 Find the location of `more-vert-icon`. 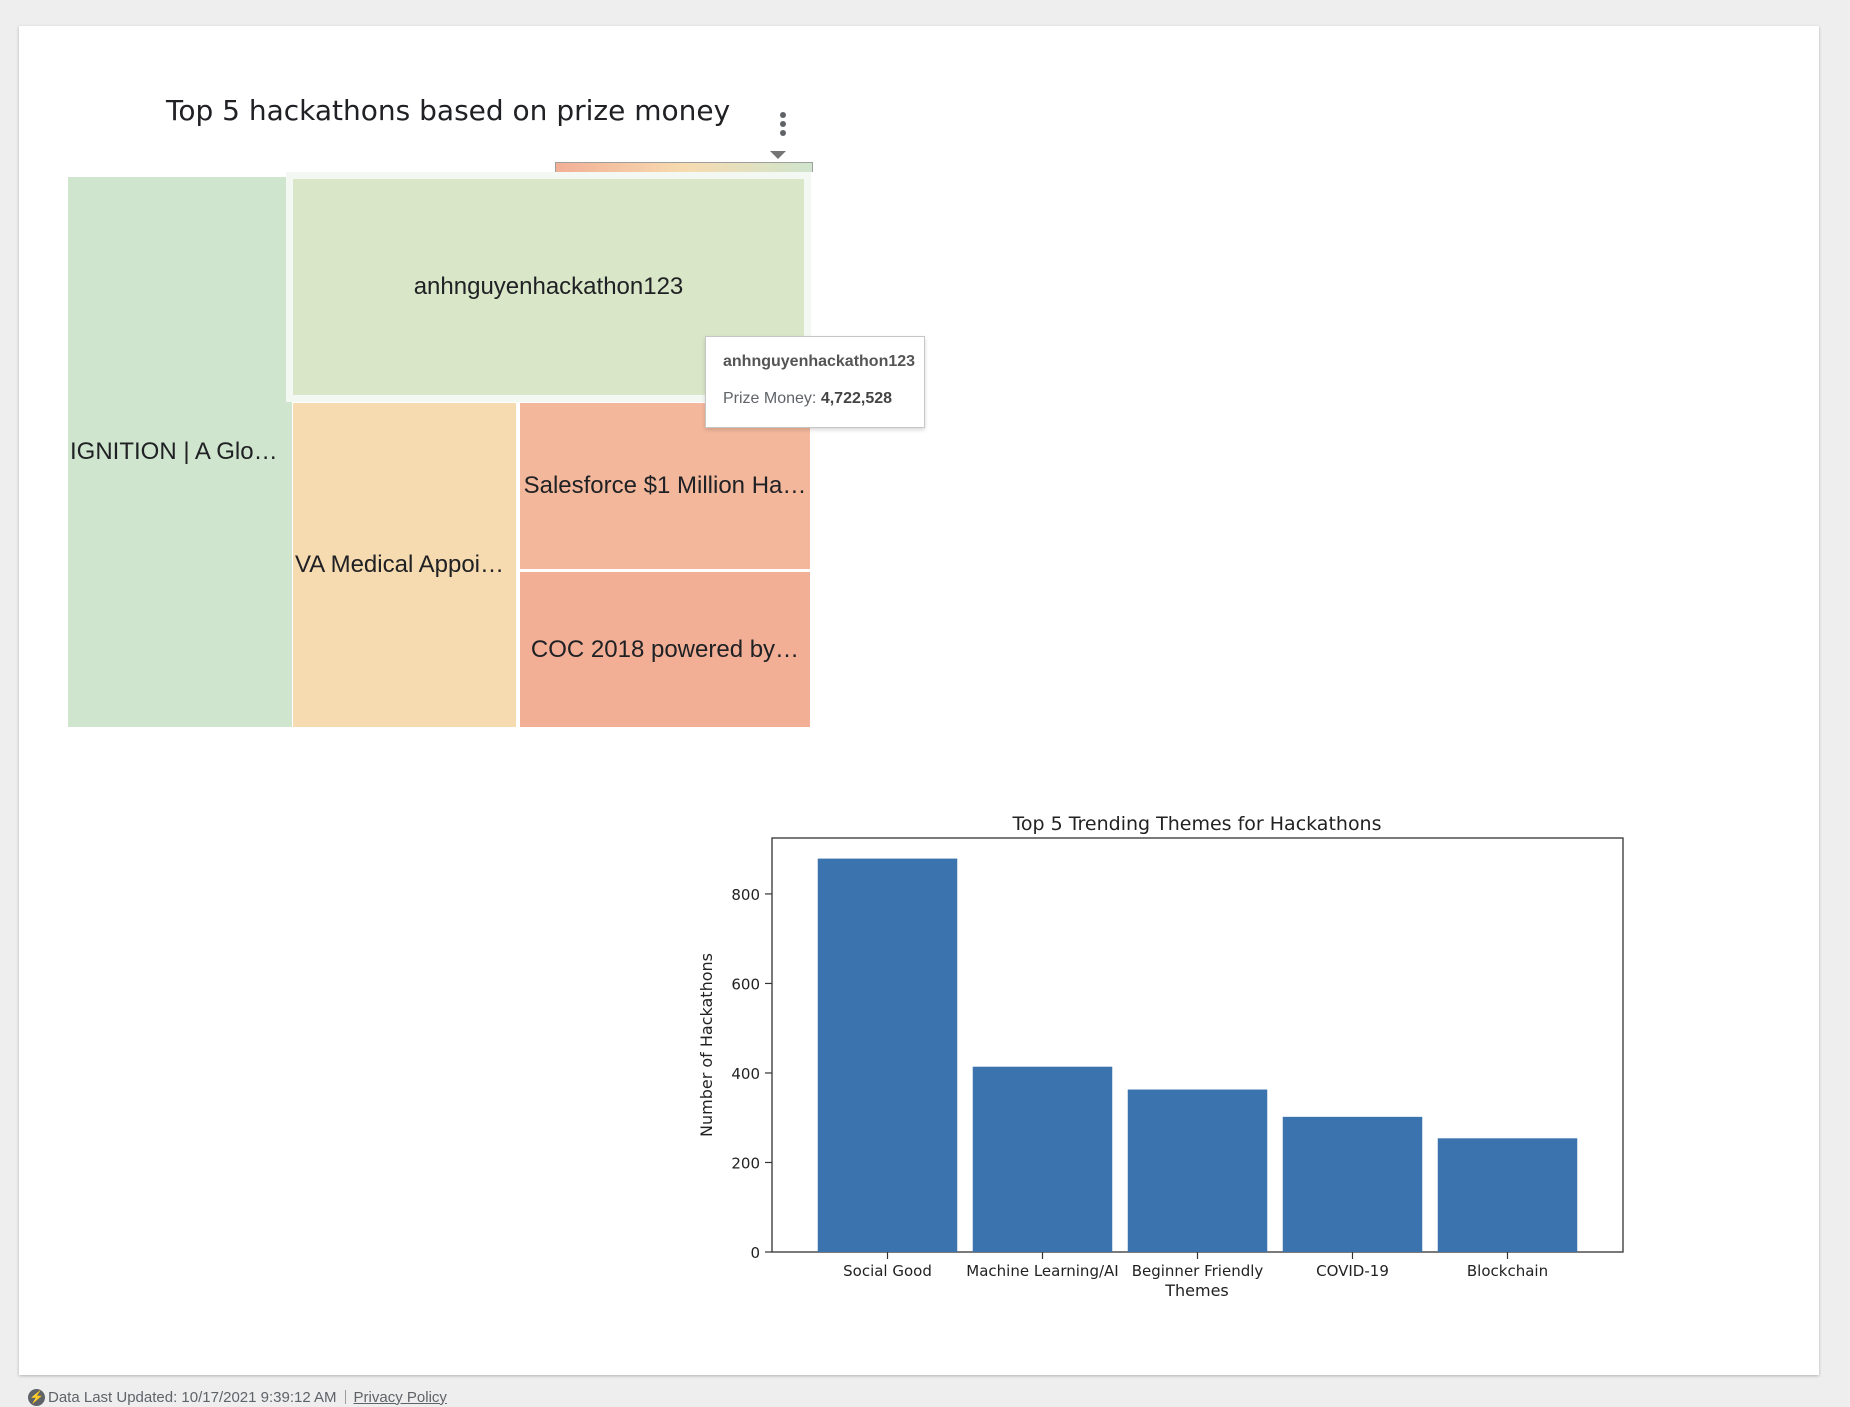

more-vert-icon is located at coordinates (783, 123).